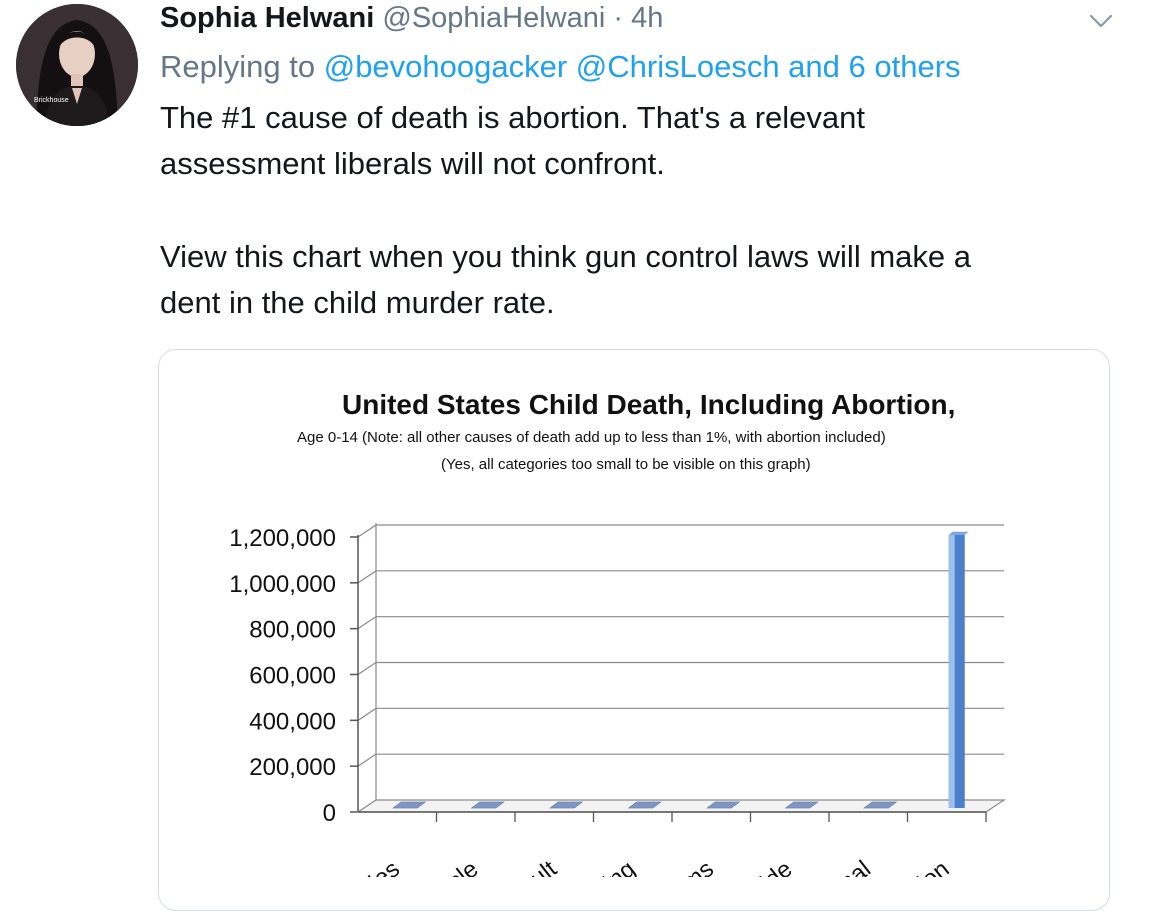  I want to click on bar-top, so click(958, 533).